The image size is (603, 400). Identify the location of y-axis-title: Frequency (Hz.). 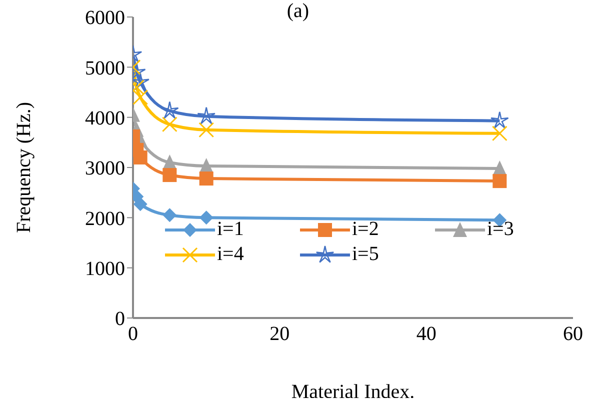
(24, 168).